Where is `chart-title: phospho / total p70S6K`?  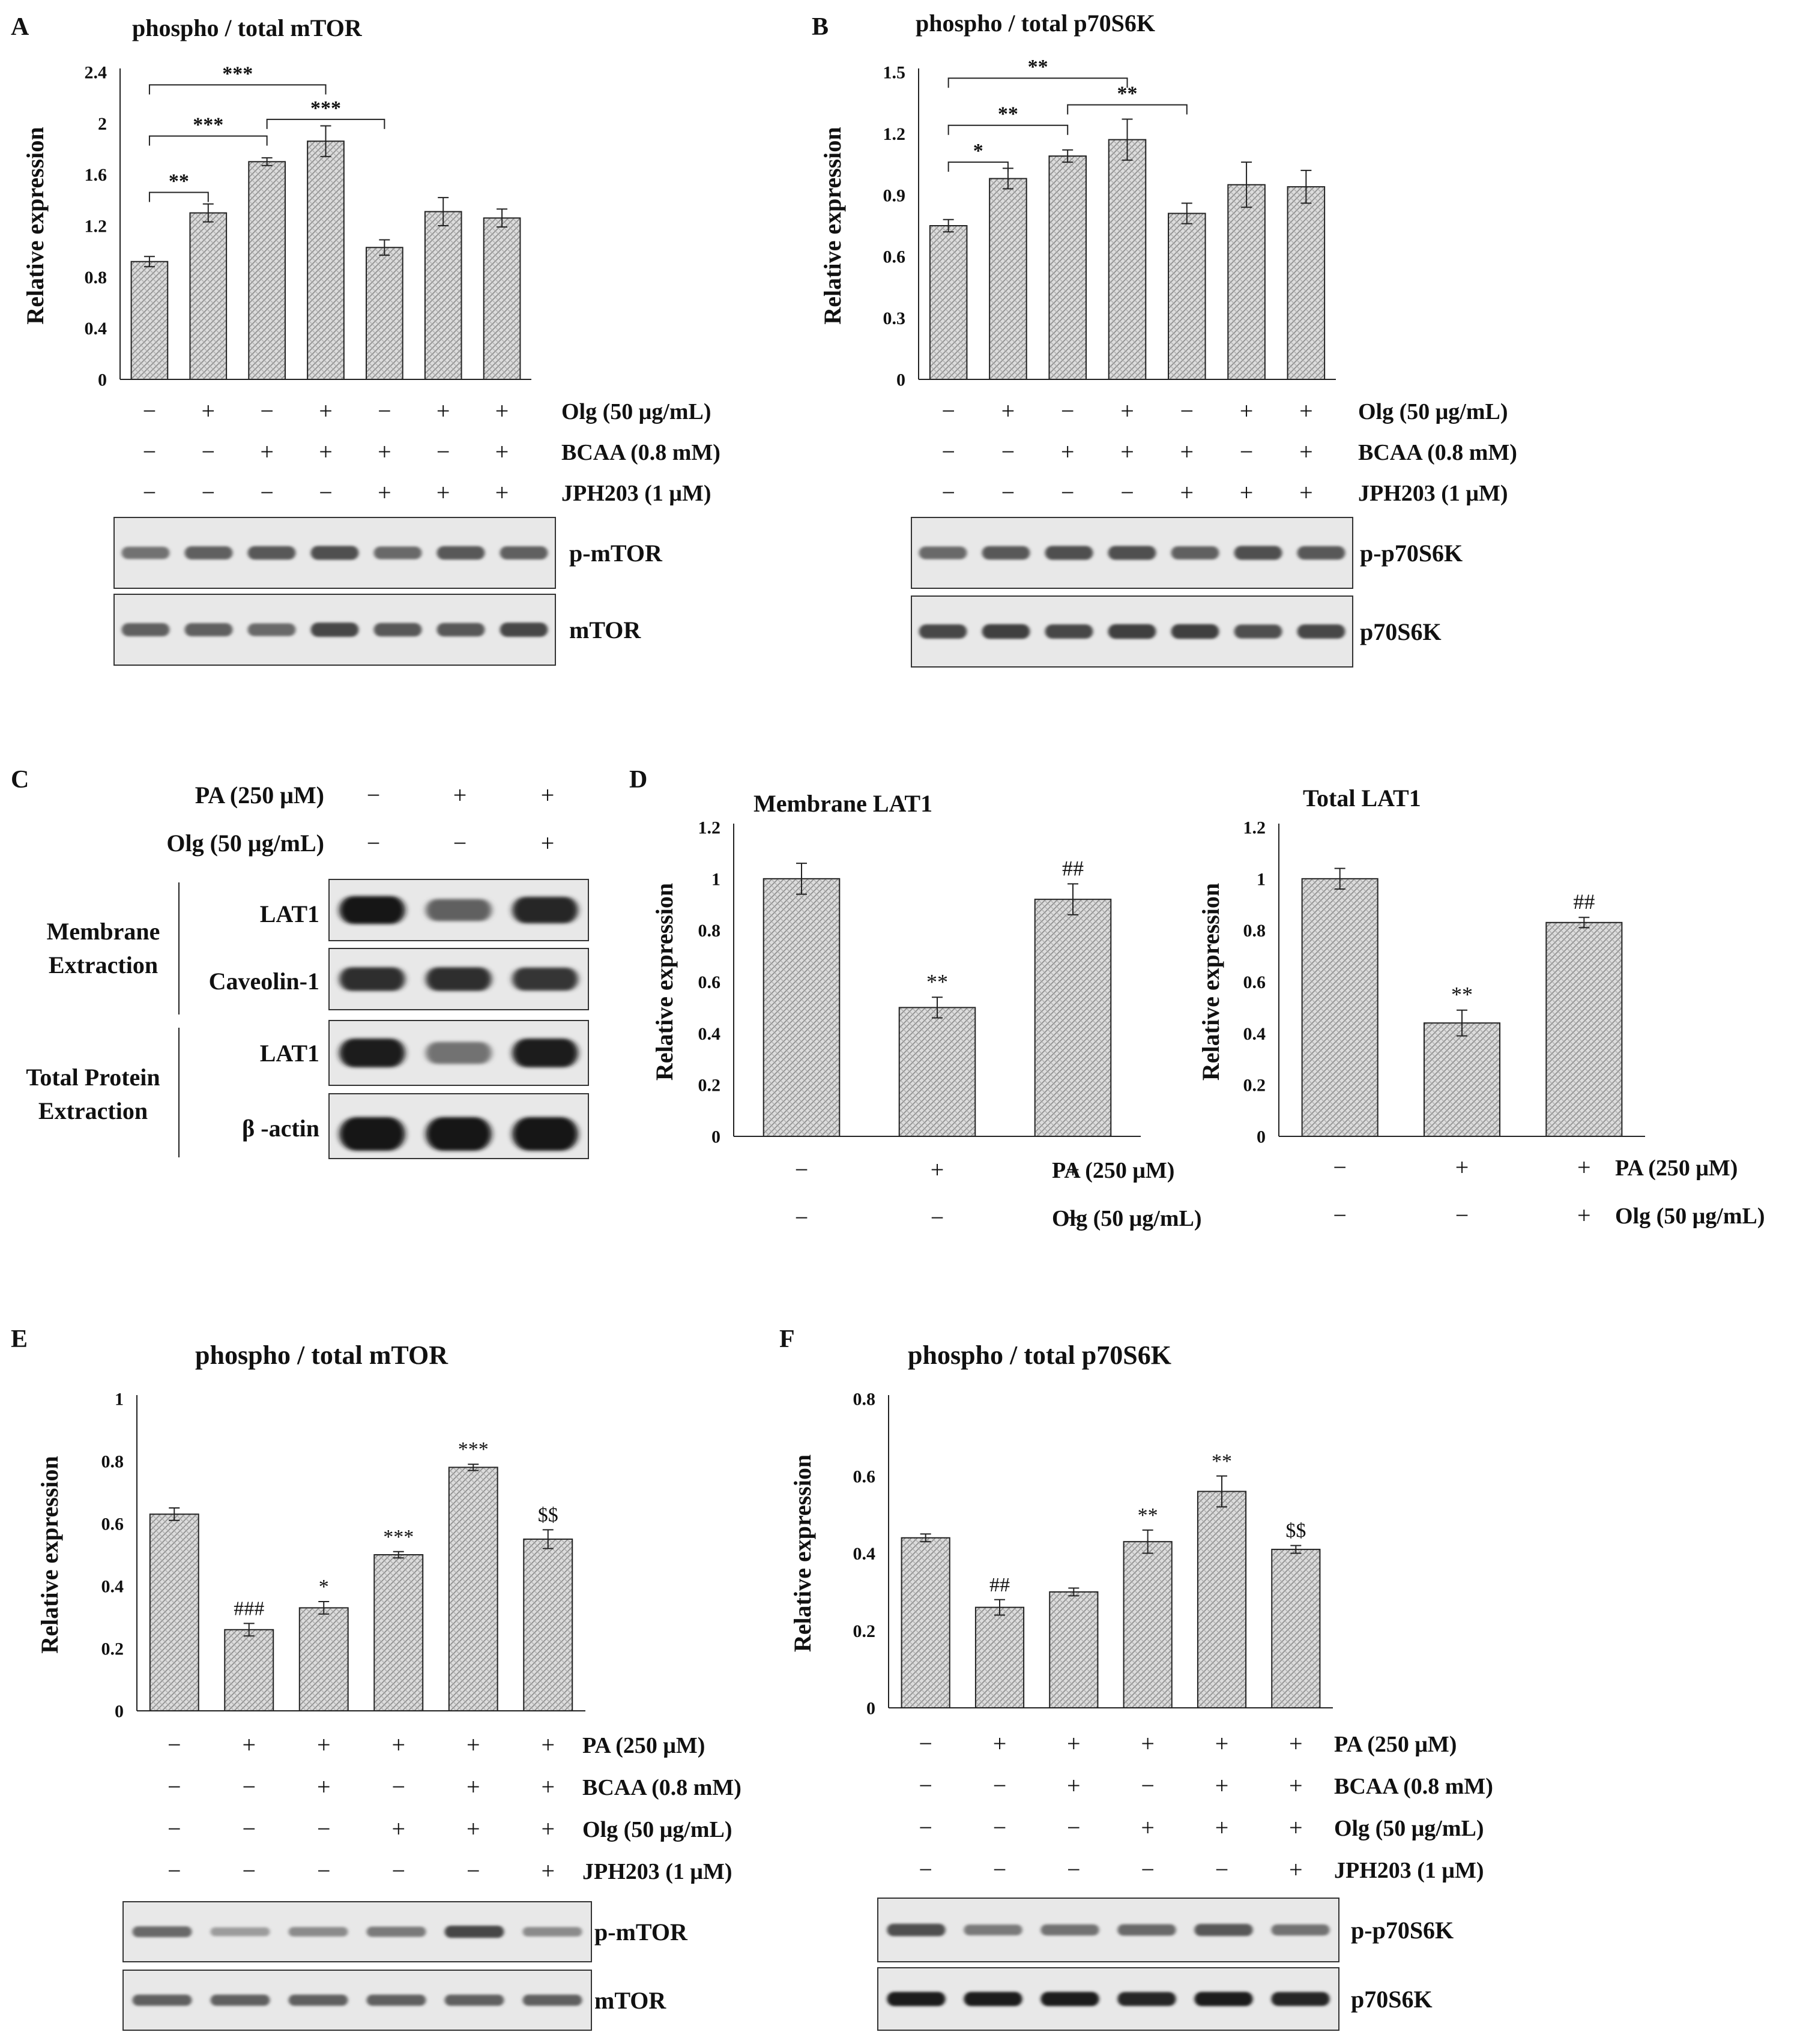
chart-title: phospho / total p70S6K is located at coordinates (1035, 23).